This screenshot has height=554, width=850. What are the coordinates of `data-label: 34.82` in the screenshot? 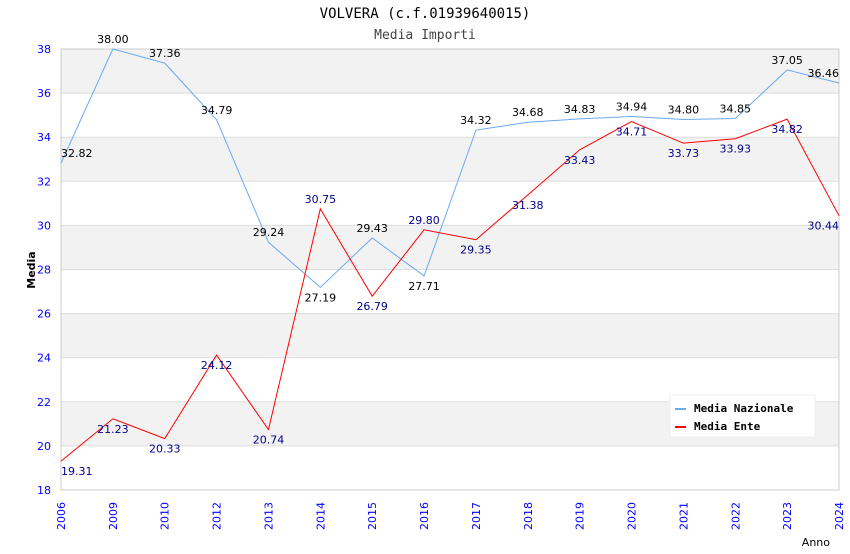 It's located at (787, 129).